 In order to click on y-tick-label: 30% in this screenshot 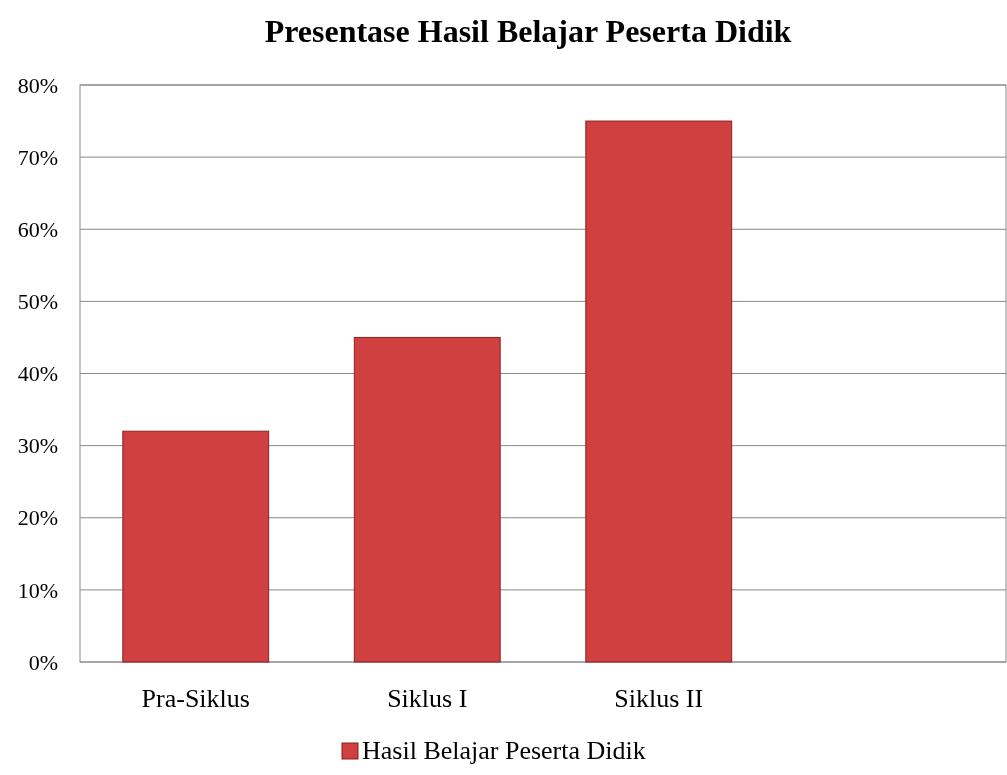, I will do `click(37, 446)`.